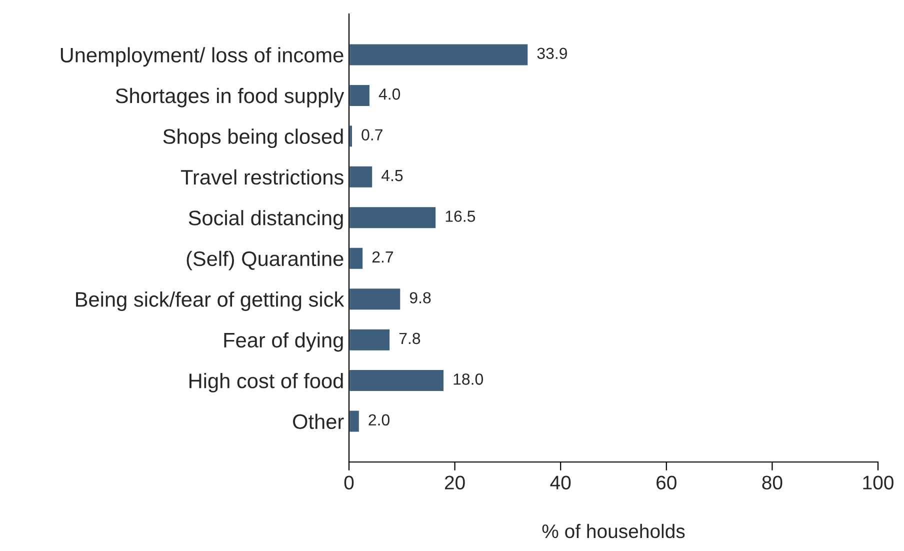  What do you see at coordinates (265, 260) in the screenshot?
I see `y-tick-label: (Self) Quarantine` at bounding box center [265, 260].